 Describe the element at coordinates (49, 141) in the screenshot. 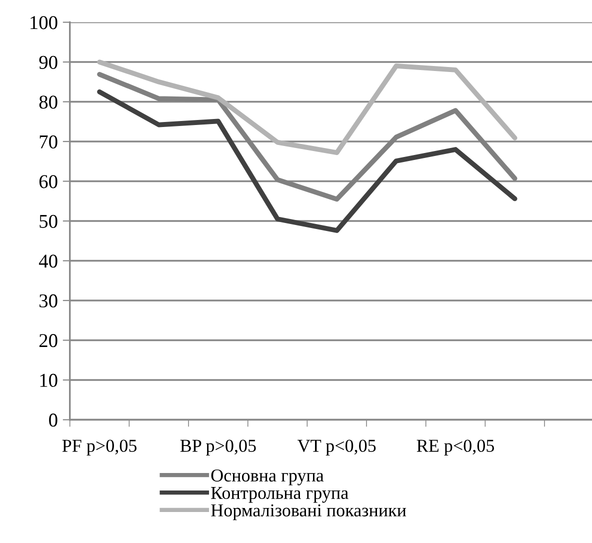

I see `y-tick-label: 70` at that location.